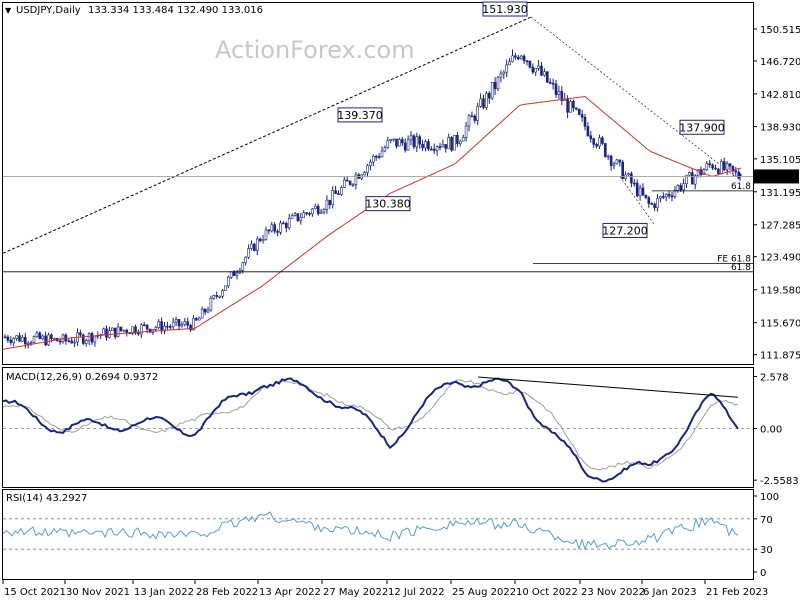  What do you see at coordinates (355, 592) in the screenshot?
I see `x-tick-label: 27 May 2022` at bounding box center [355, 592].